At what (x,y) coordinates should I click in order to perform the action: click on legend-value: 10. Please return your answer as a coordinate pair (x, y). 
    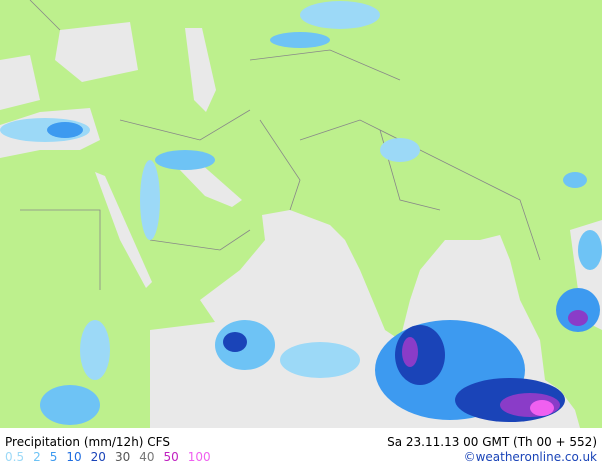
    Looking at the image, I should click on (73, 457).